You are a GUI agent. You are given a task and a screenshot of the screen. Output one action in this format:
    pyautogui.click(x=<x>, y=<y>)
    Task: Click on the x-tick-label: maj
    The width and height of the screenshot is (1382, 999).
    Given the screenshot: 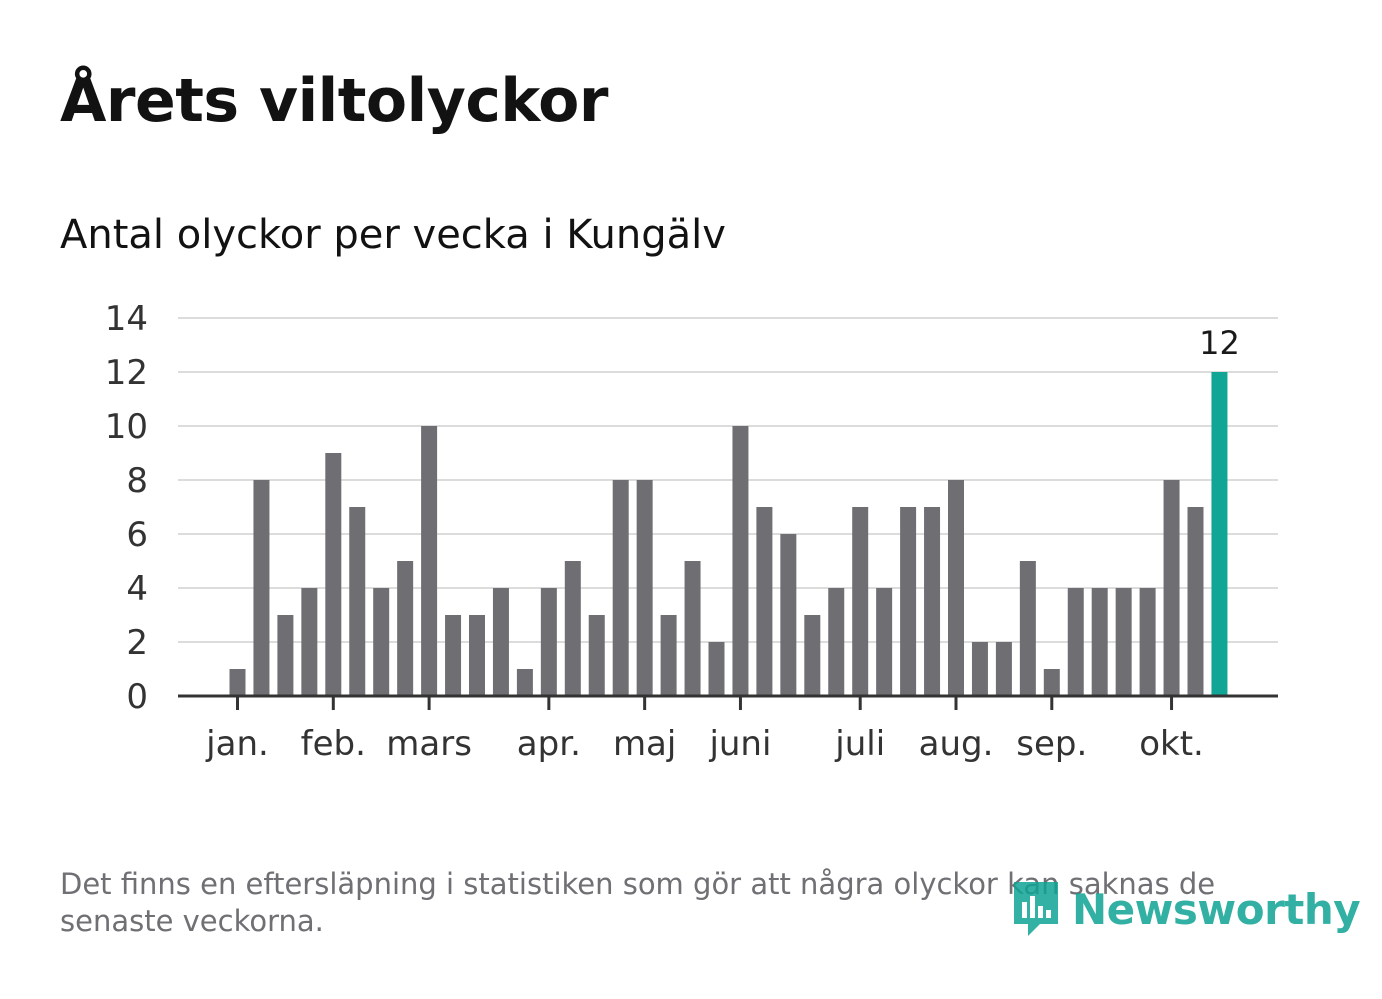 What is the action you would take?
    pyautogui.click(x=644, y=744)
    